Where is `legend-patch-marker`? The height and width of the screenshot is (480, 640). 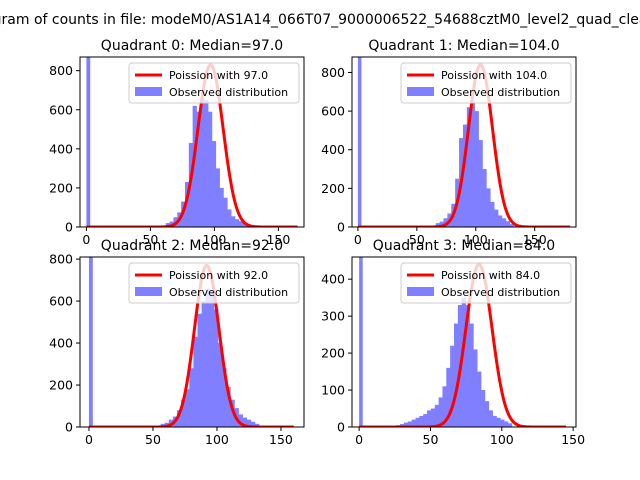
legend-patch-marker is located at coordinates (420, 91).